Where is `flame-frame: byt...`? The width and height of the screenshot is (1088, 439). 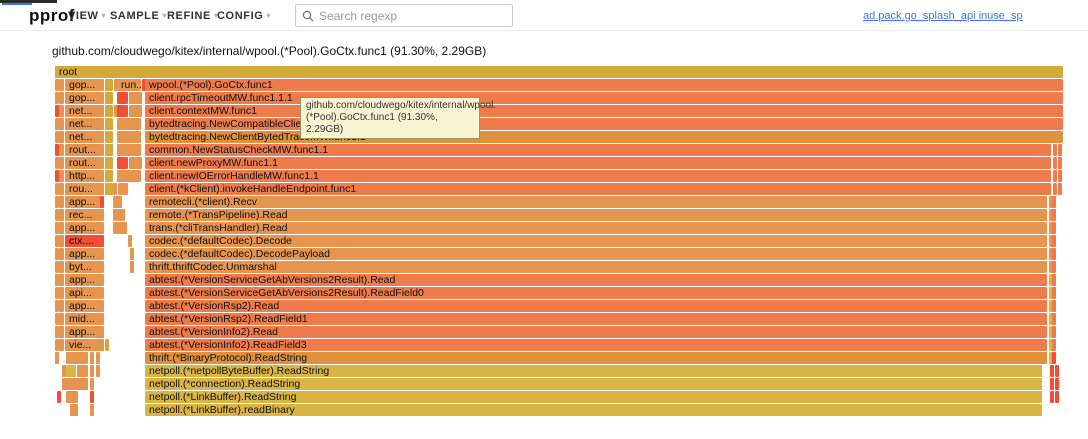 flame-frame: byt... is located at coordinates (84, 267).